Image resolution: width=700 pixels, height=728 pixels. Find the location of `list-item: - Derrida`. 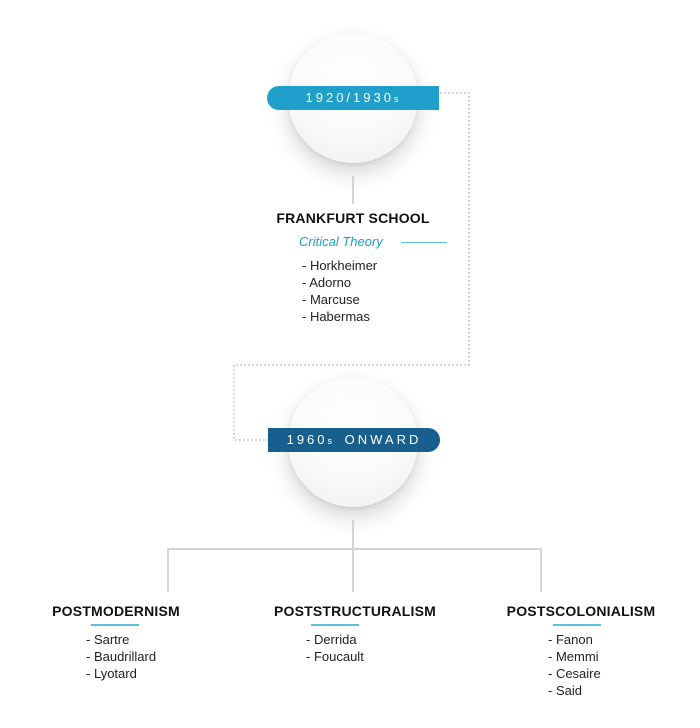

list-item: - Derrida is located at coordinates (331, 639).